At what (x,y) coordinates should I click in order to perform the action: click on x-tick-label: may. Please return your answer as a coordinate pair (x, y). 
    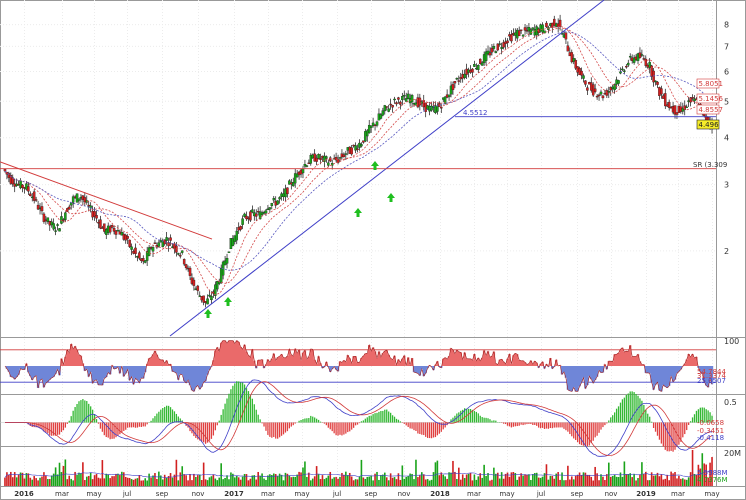
    Looking at the image, I should click on (93, 494).